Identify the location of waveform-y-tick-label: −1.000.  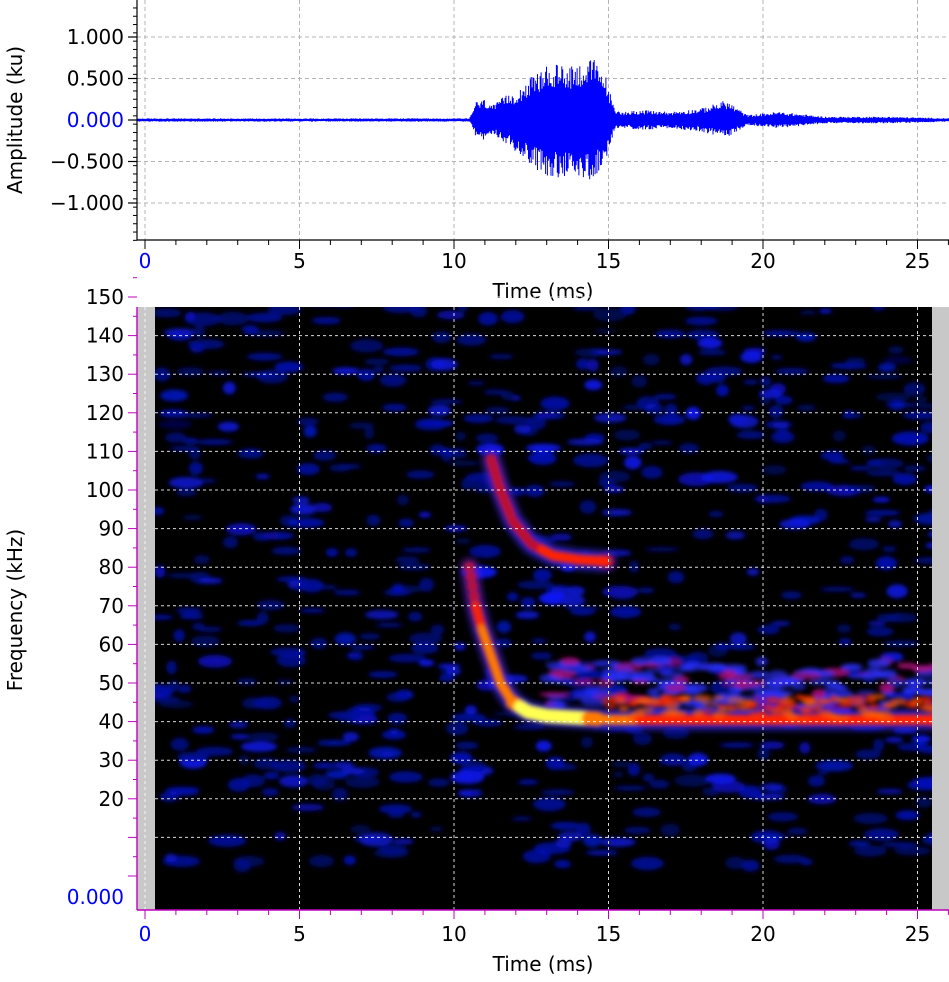
(87, 203).